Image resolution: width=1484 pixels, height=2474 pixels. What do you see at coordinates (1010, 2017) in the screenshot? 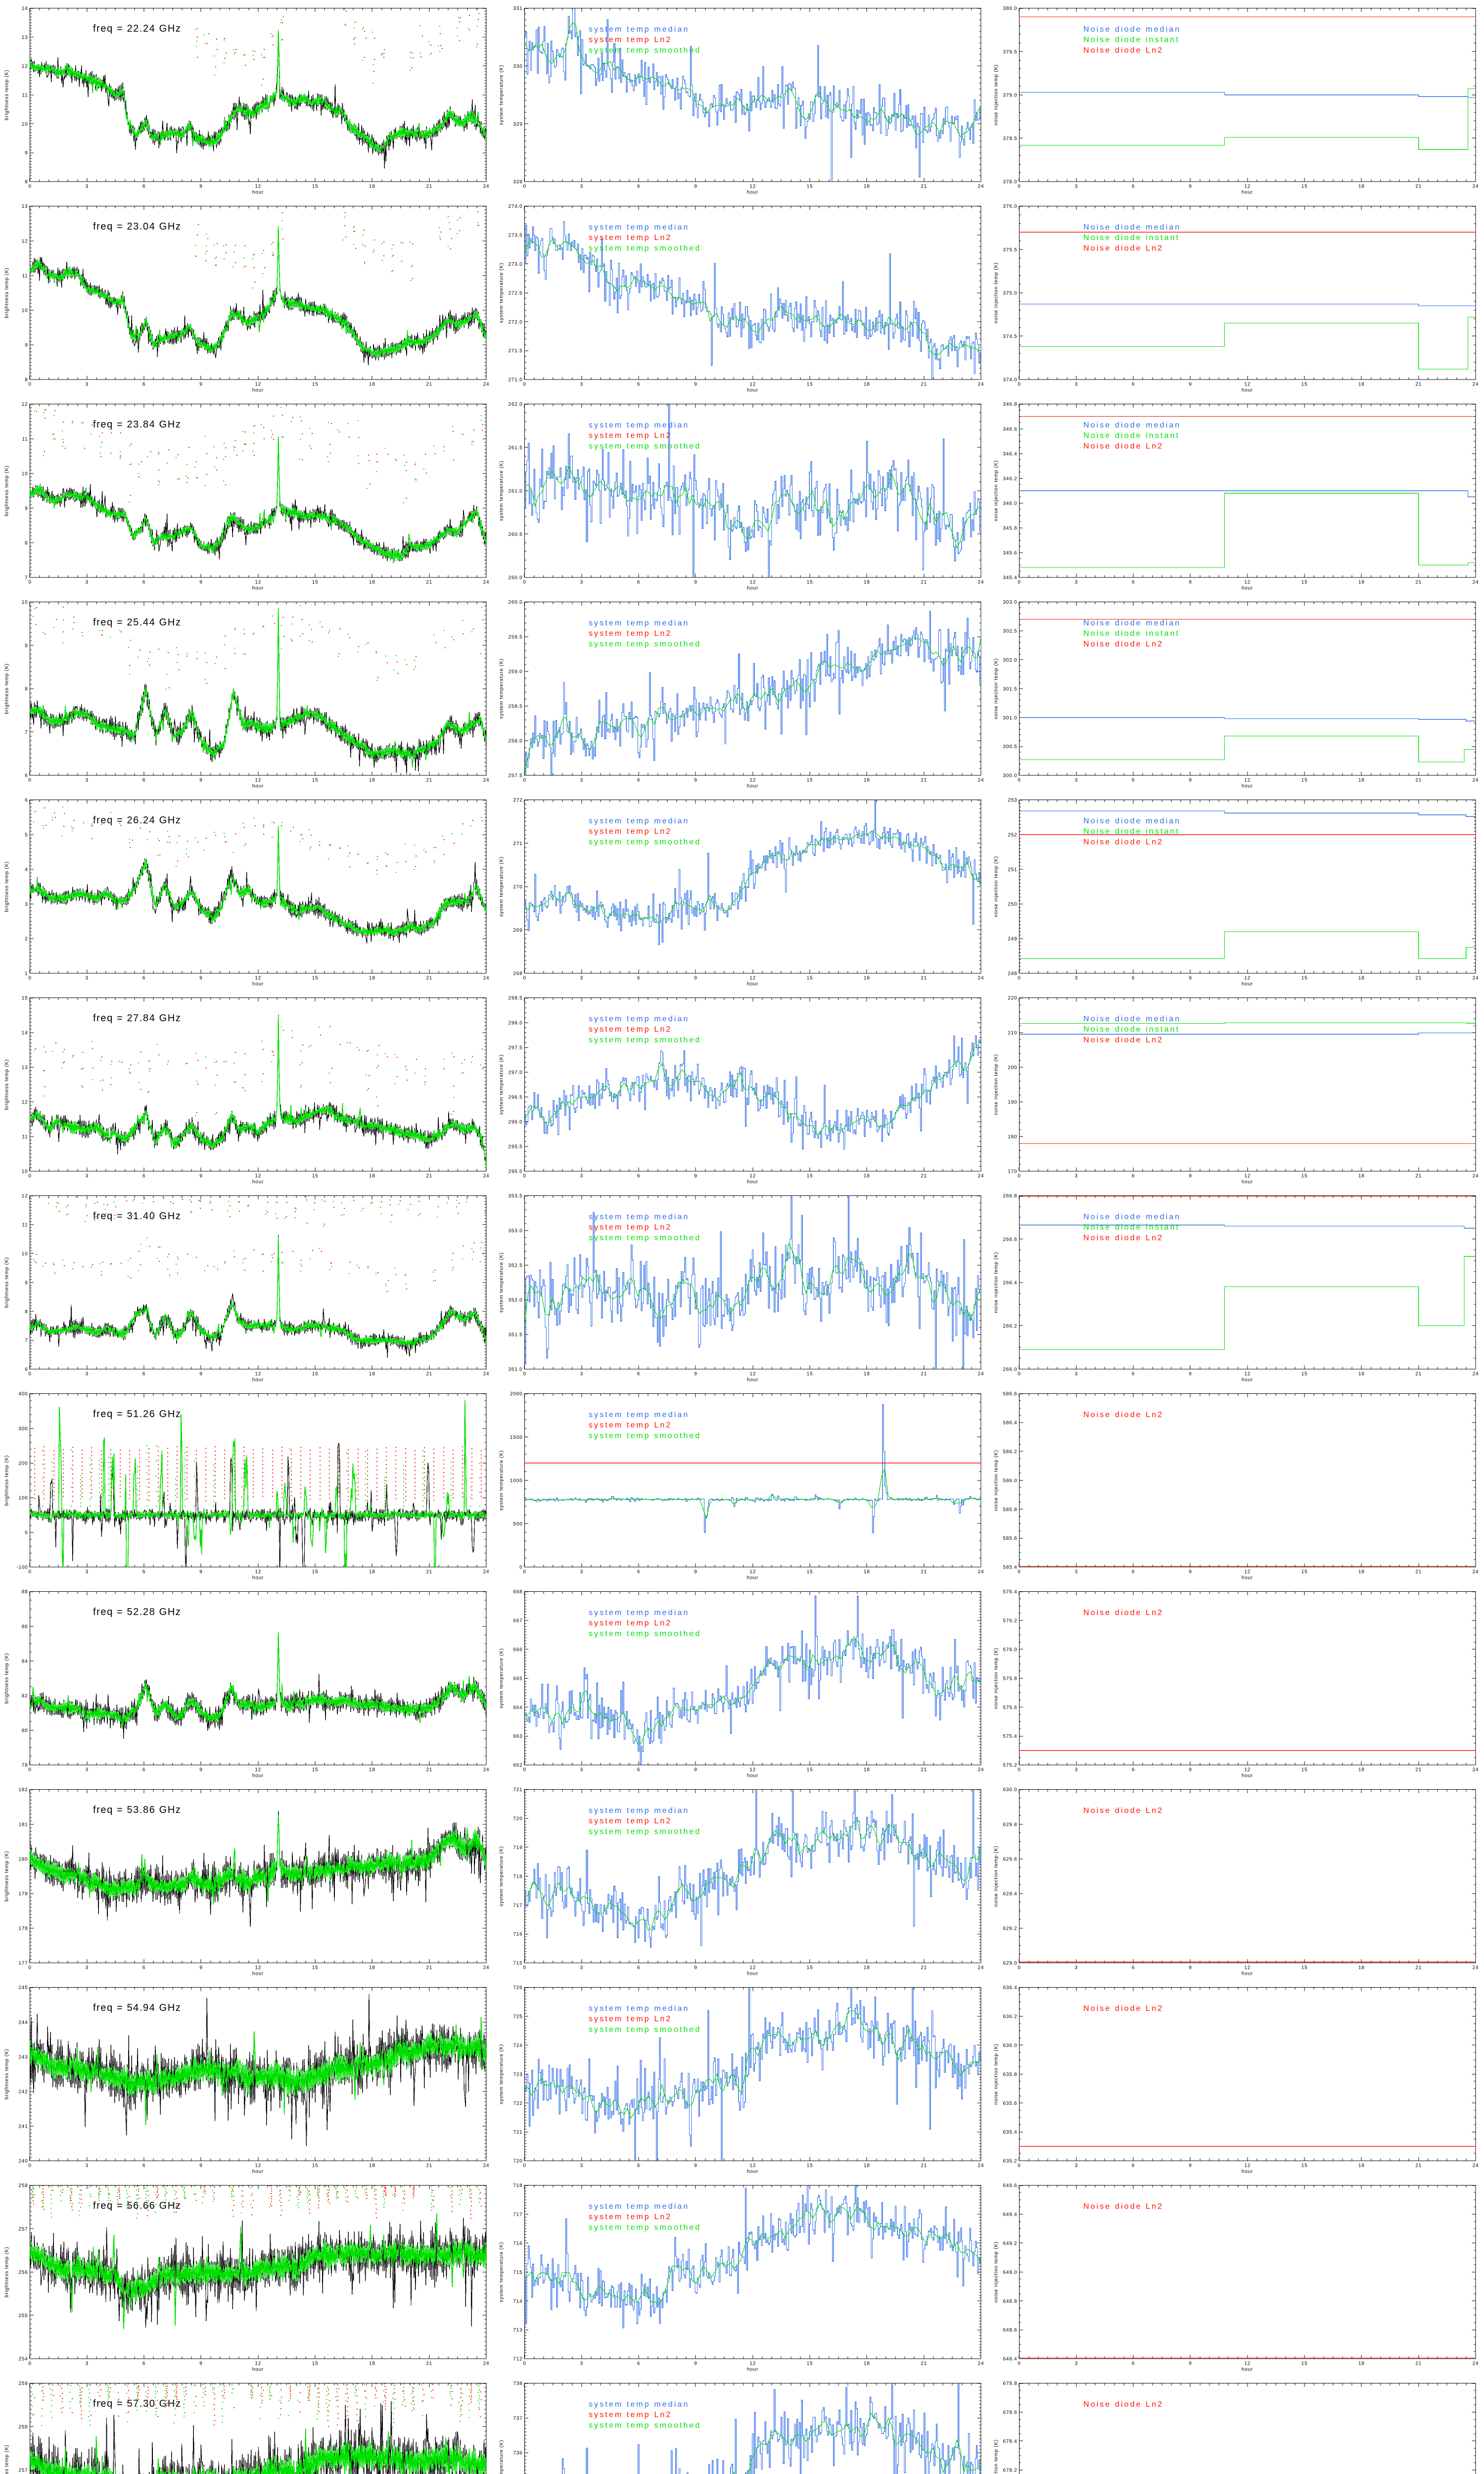
I see `svg-text: 636.2` at bounding box center [1010, 2017].